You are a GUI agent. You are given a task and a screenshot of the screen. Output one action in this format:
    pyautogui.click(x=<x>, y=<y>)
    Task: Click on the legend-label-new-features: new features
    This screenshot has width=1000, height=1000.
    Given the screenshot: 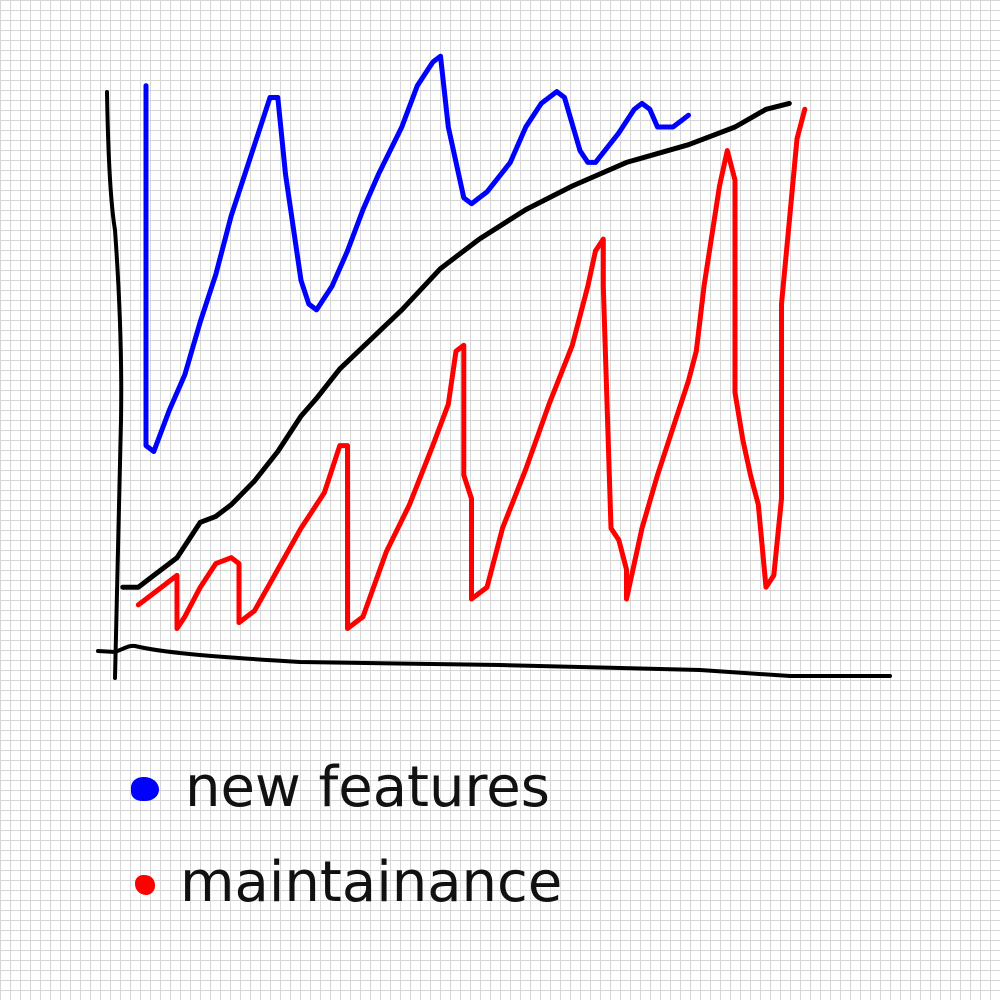 What is the action you would take?
    pyautogui.click(x=367, y=787)
    